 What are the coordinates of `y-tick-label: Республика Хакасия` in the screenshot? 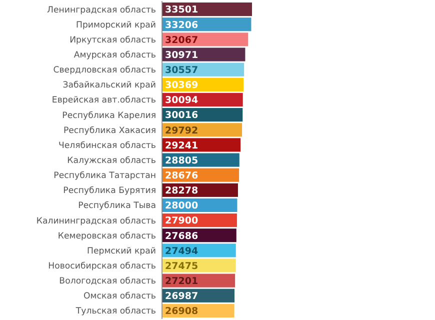 It's located at (109, 131).